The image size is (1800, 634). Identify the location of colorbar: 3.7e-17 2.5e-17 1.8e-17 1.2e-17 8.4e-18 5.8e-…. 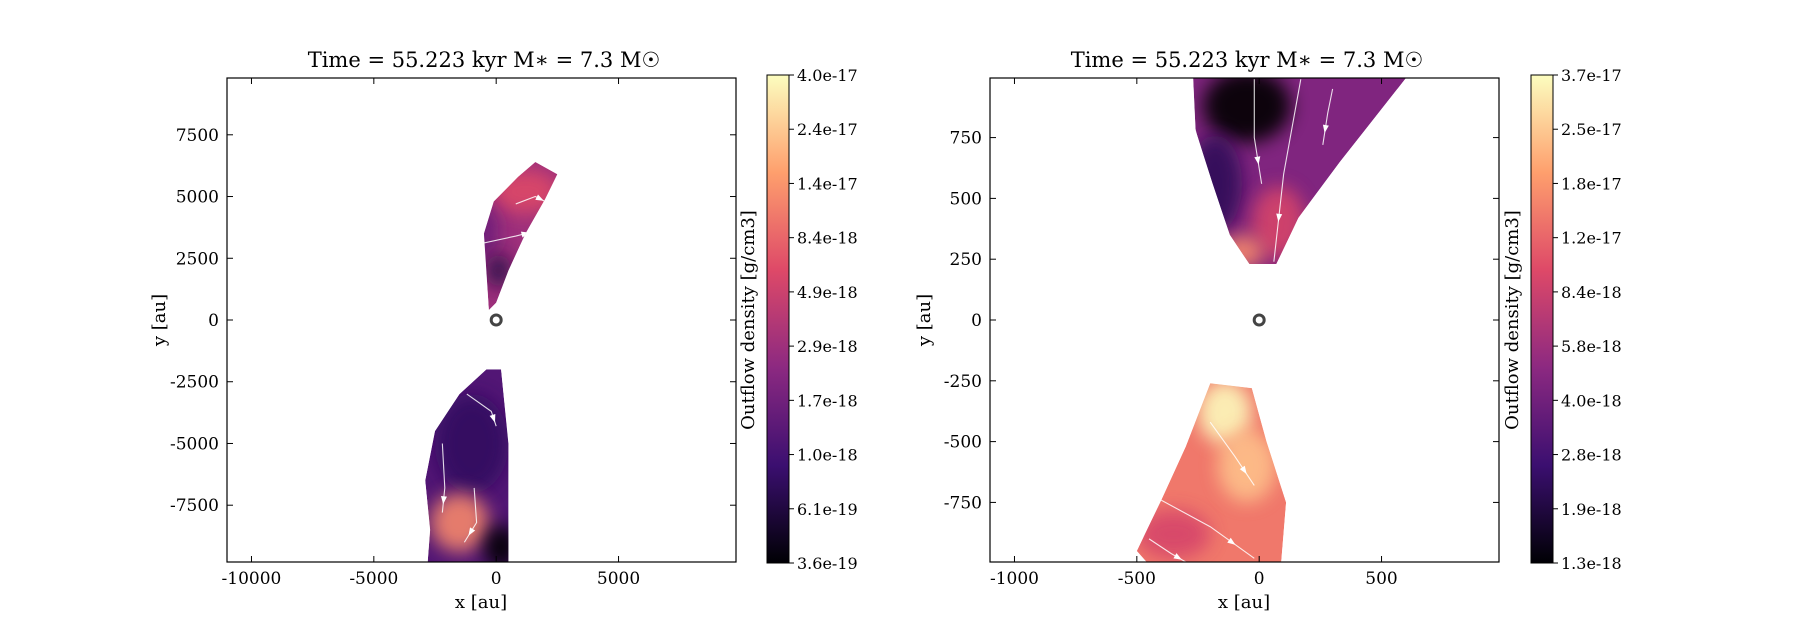
(1576, 319).